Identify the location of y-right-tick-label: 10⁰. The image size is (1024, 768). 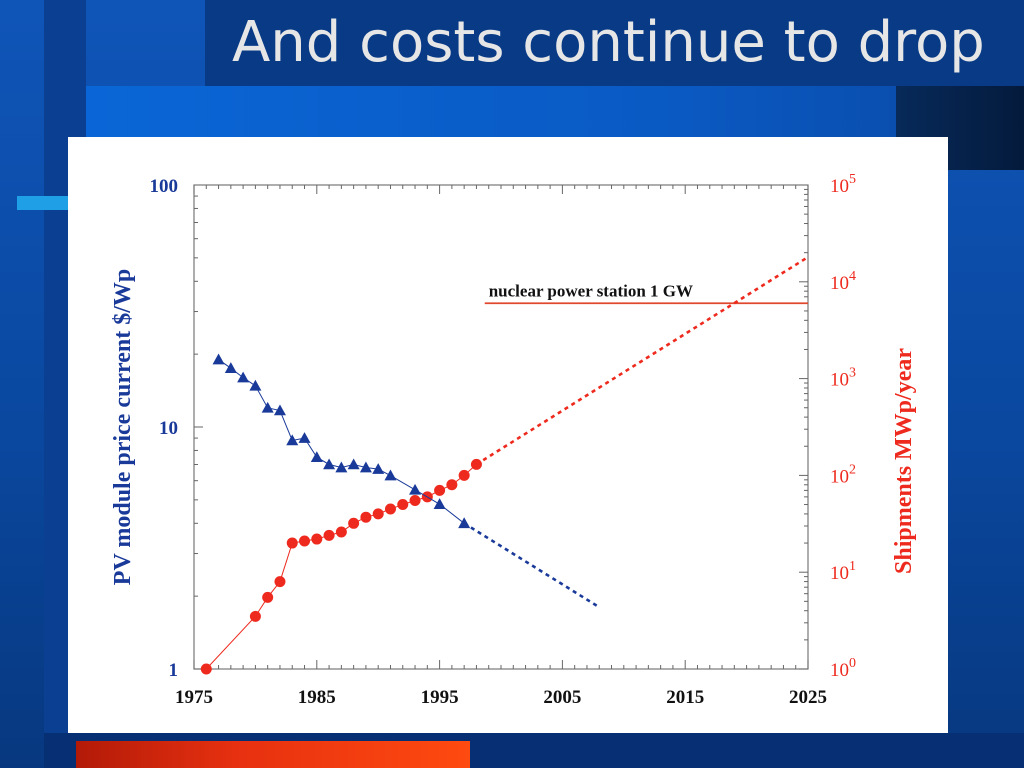
(843, 668).